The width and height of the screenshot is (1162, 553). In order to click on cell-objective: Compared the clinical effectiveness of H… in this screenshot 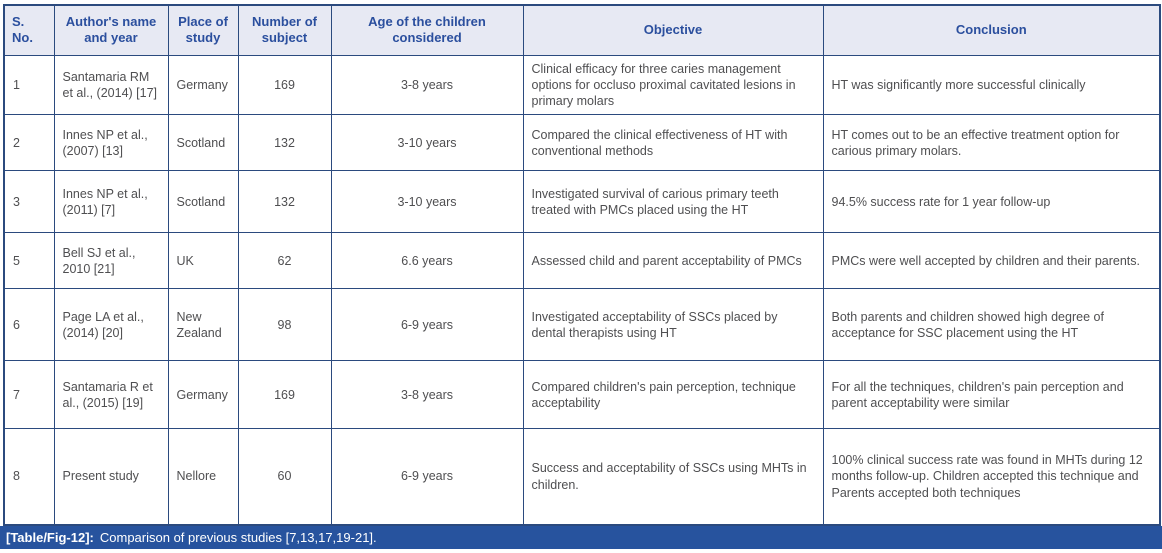, I will do `click(673, 143)`.